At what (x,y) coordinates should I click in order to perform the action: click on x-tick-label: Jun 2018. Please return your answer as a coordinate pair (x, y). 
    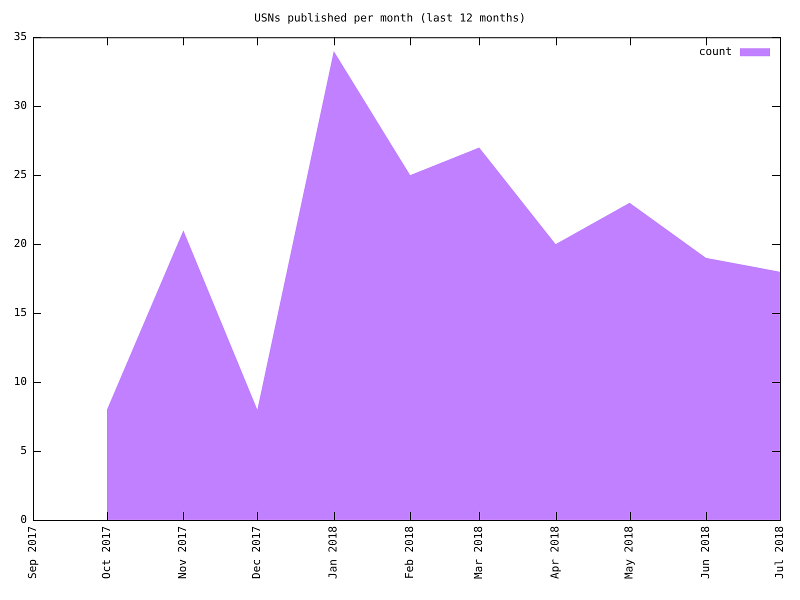
    Looking at the image, I should click on (705, 552).